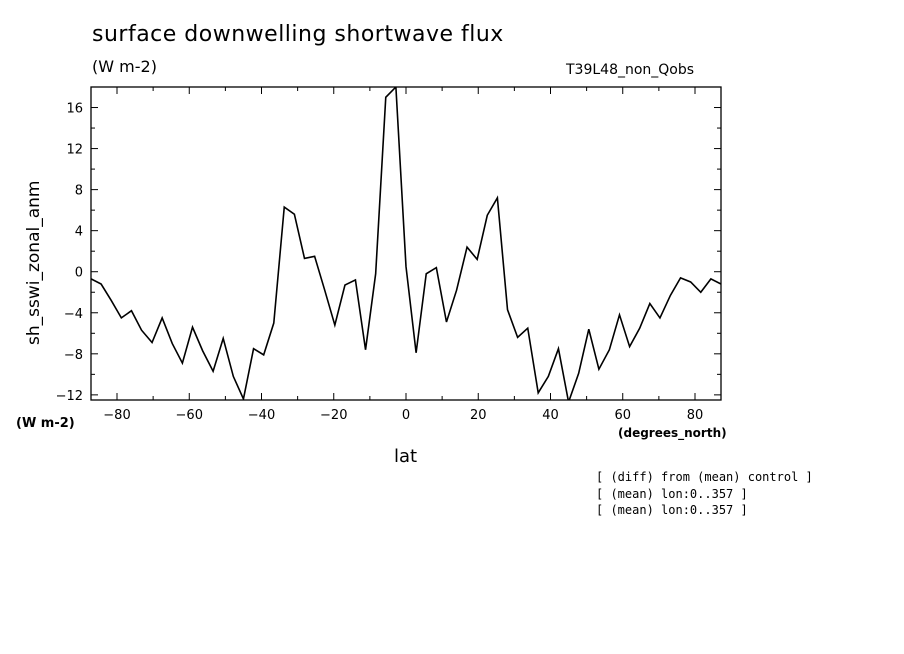  I want to click on y-tick-label: 4, so click(79, 232).